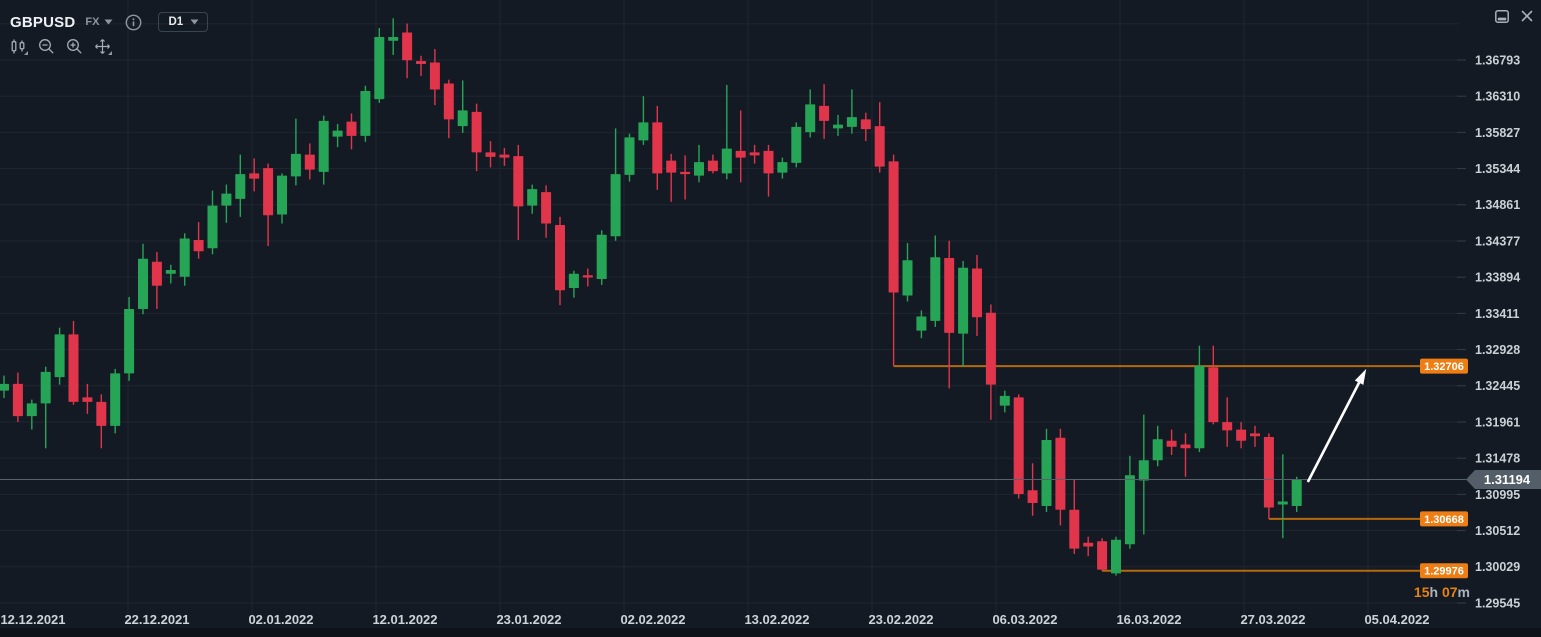 This screenshot has height=637, width=1541. I want to click on x-axis-label: 23.01.2022, so click(528, 619).